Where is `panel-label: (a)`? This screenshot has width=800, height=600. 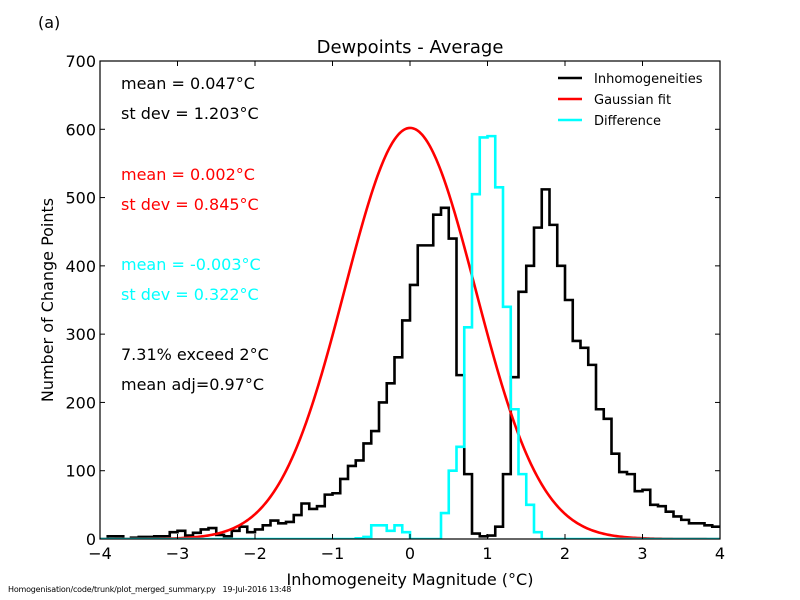
panel-label: (a) is located at coordinates (49, 22).